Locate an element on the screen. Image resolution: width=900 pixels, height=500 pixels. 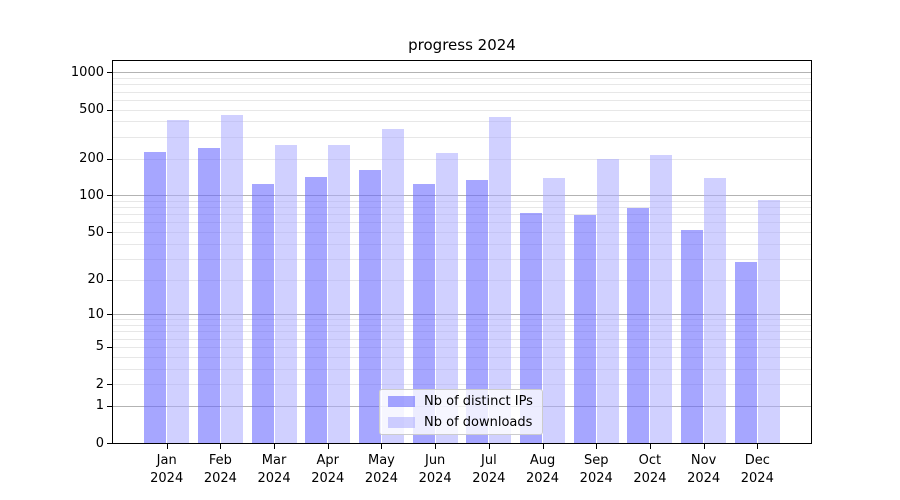
bar-aug-2024-distinct-ips is located at coordinates (531, 327).